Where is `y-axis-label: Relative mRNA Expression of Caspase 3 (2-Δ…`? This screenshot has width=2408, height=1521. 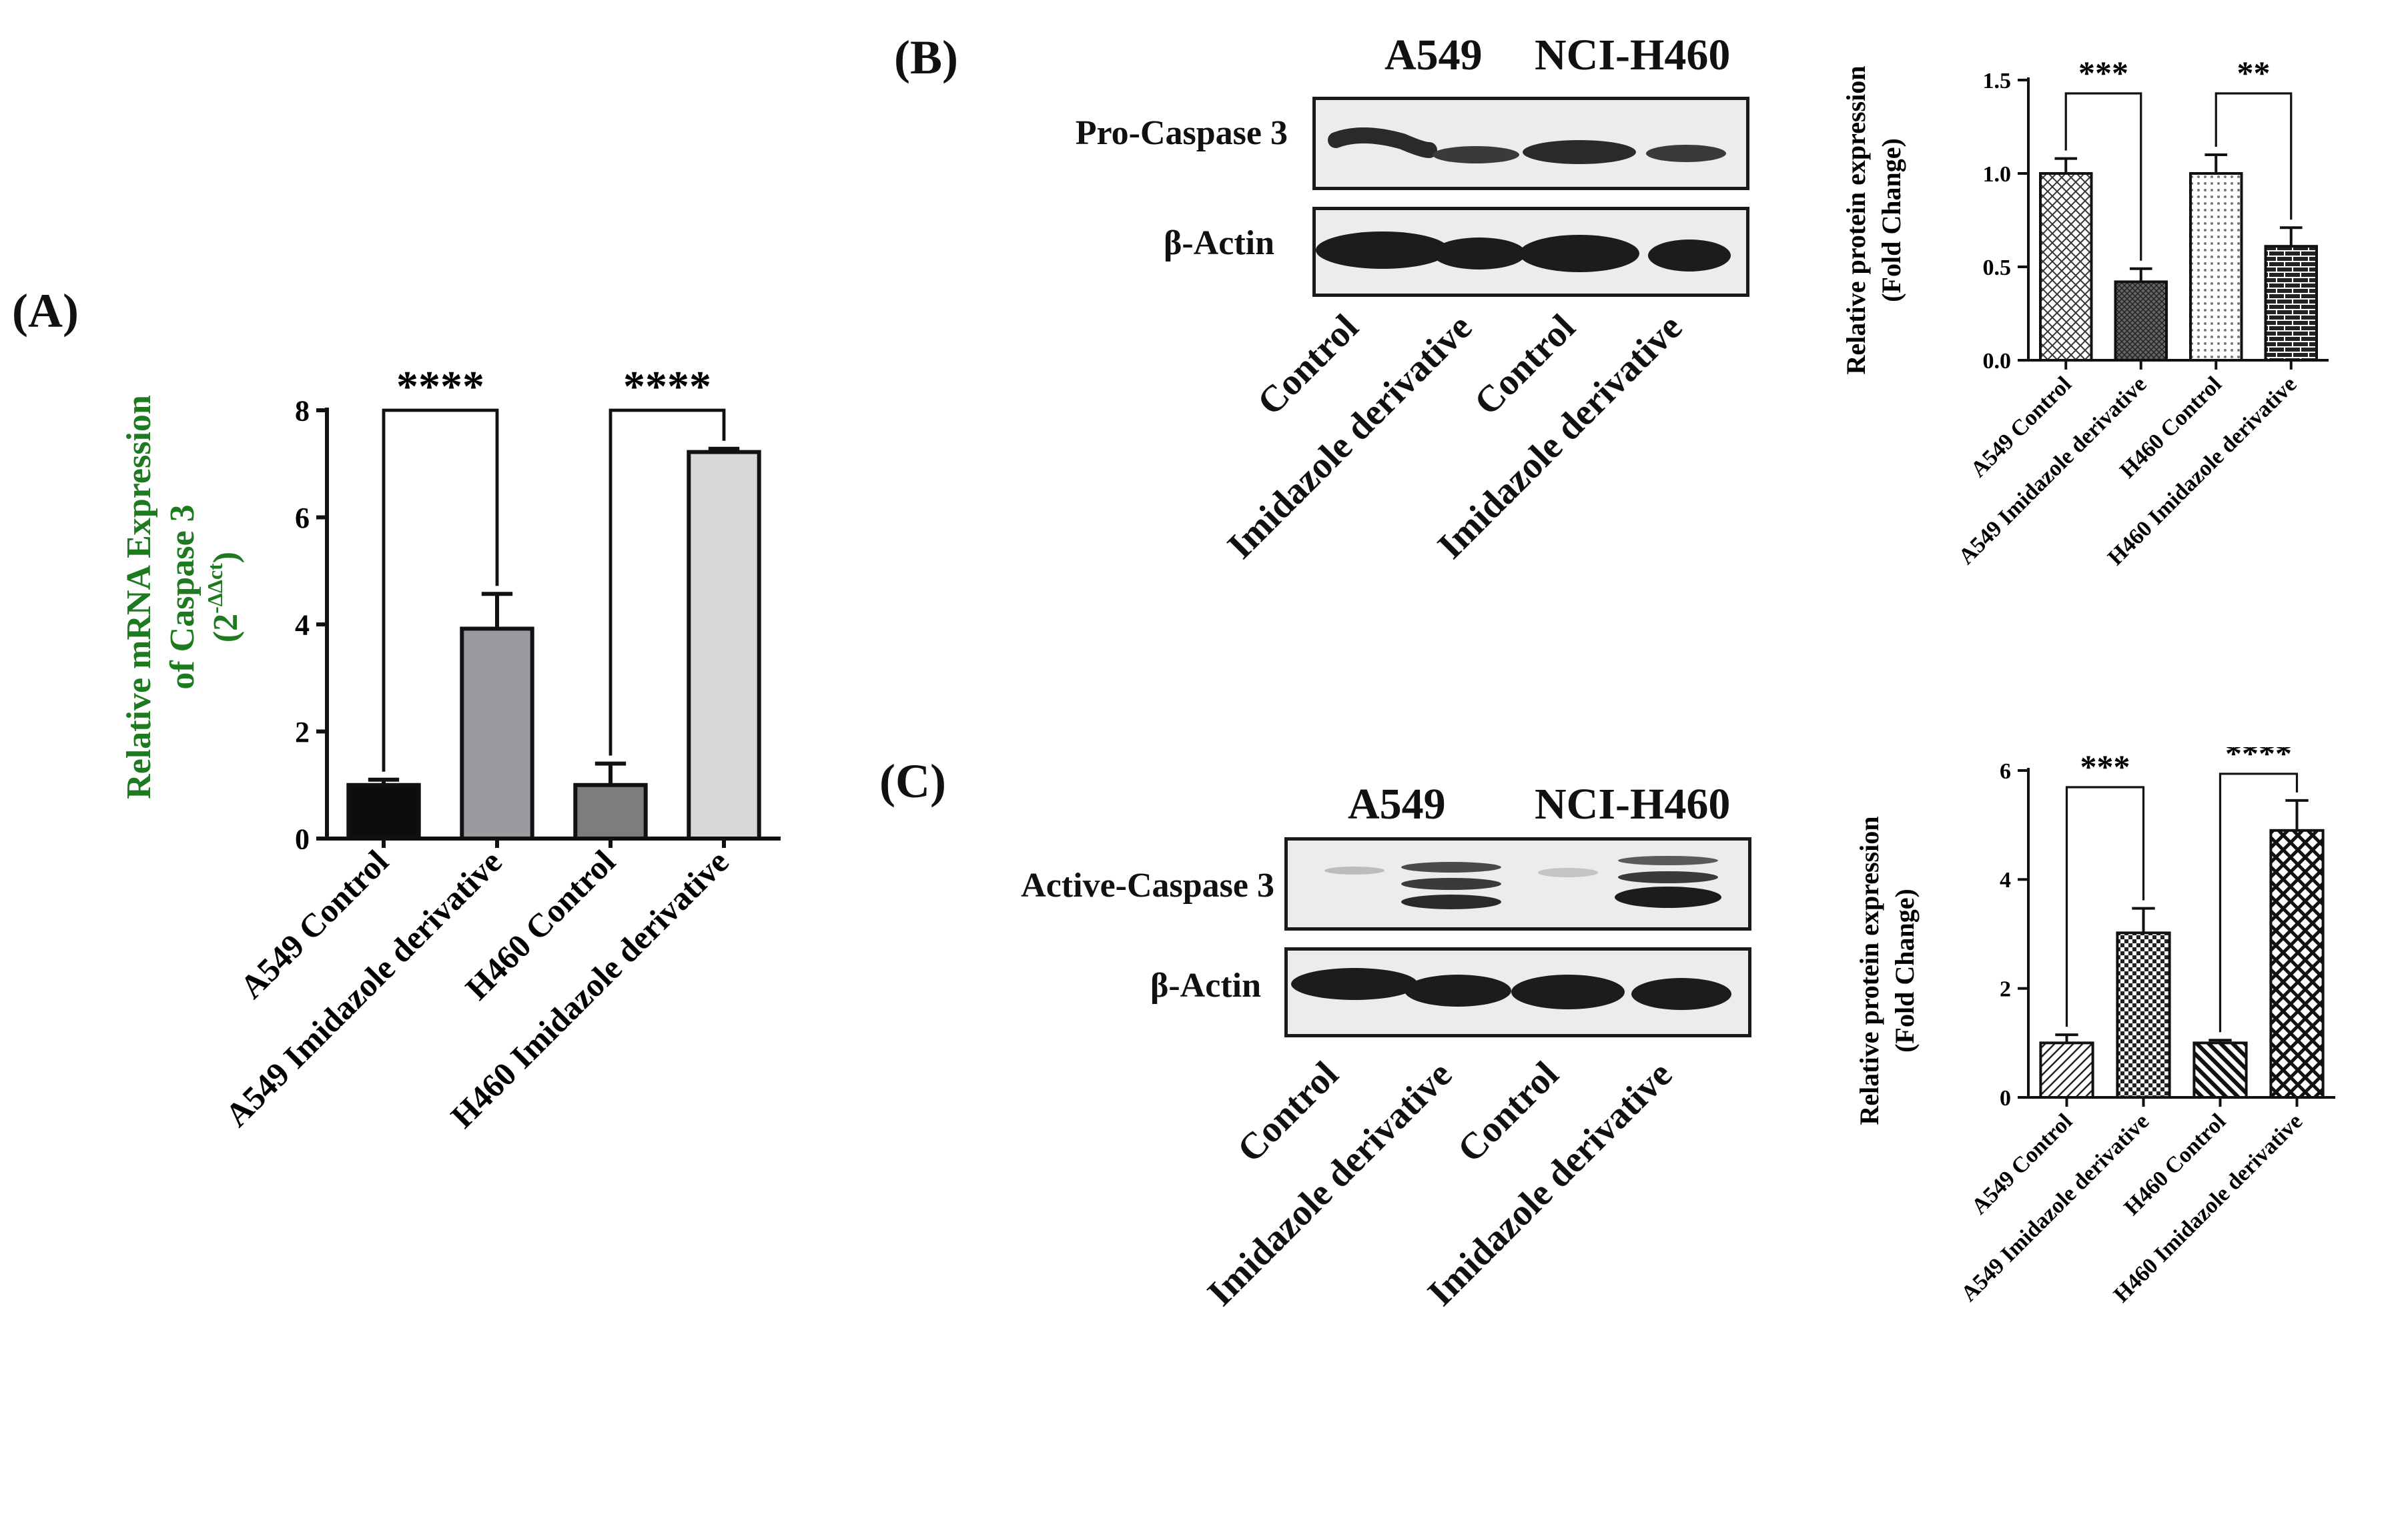
y-axis-label: Relative mRNA Expression of Caspase 3 (2-Δ… is located at coordinates (183, 597).